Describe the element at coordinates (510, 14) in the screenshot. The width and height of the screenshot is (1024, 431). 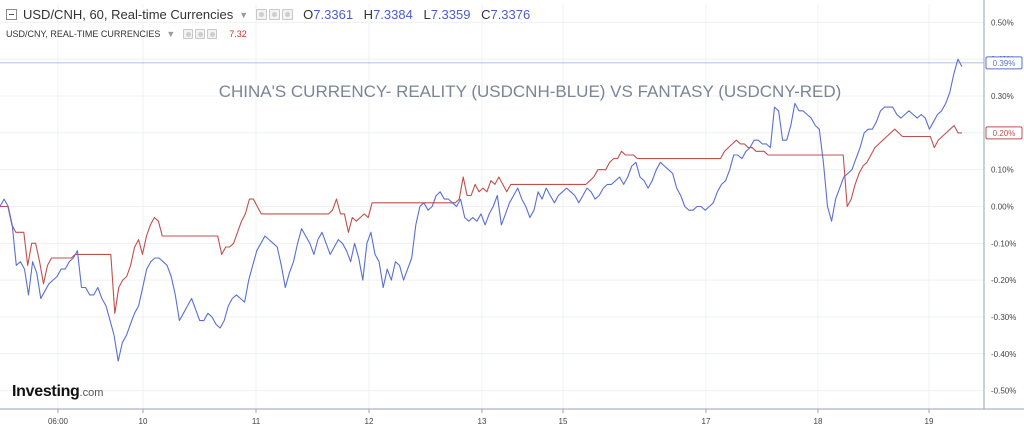
I see `close-value: 7.3376` at that location.